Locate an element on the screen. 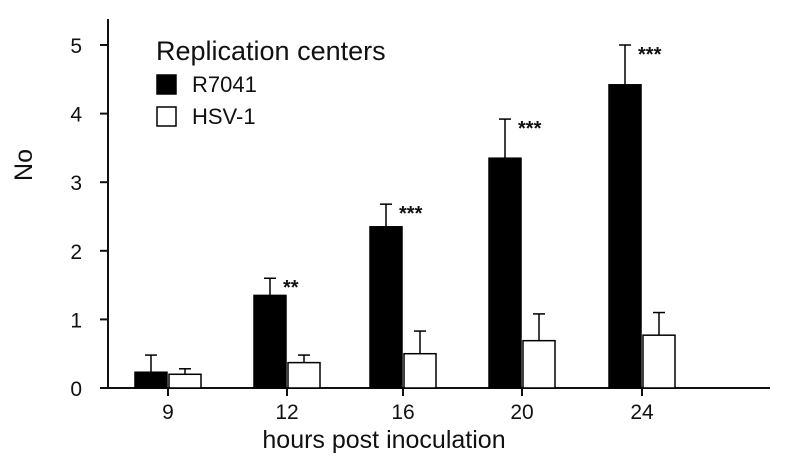 This screenshot has height=471, width=789. significance-label-16: *** is located at coordinates (411, 214).